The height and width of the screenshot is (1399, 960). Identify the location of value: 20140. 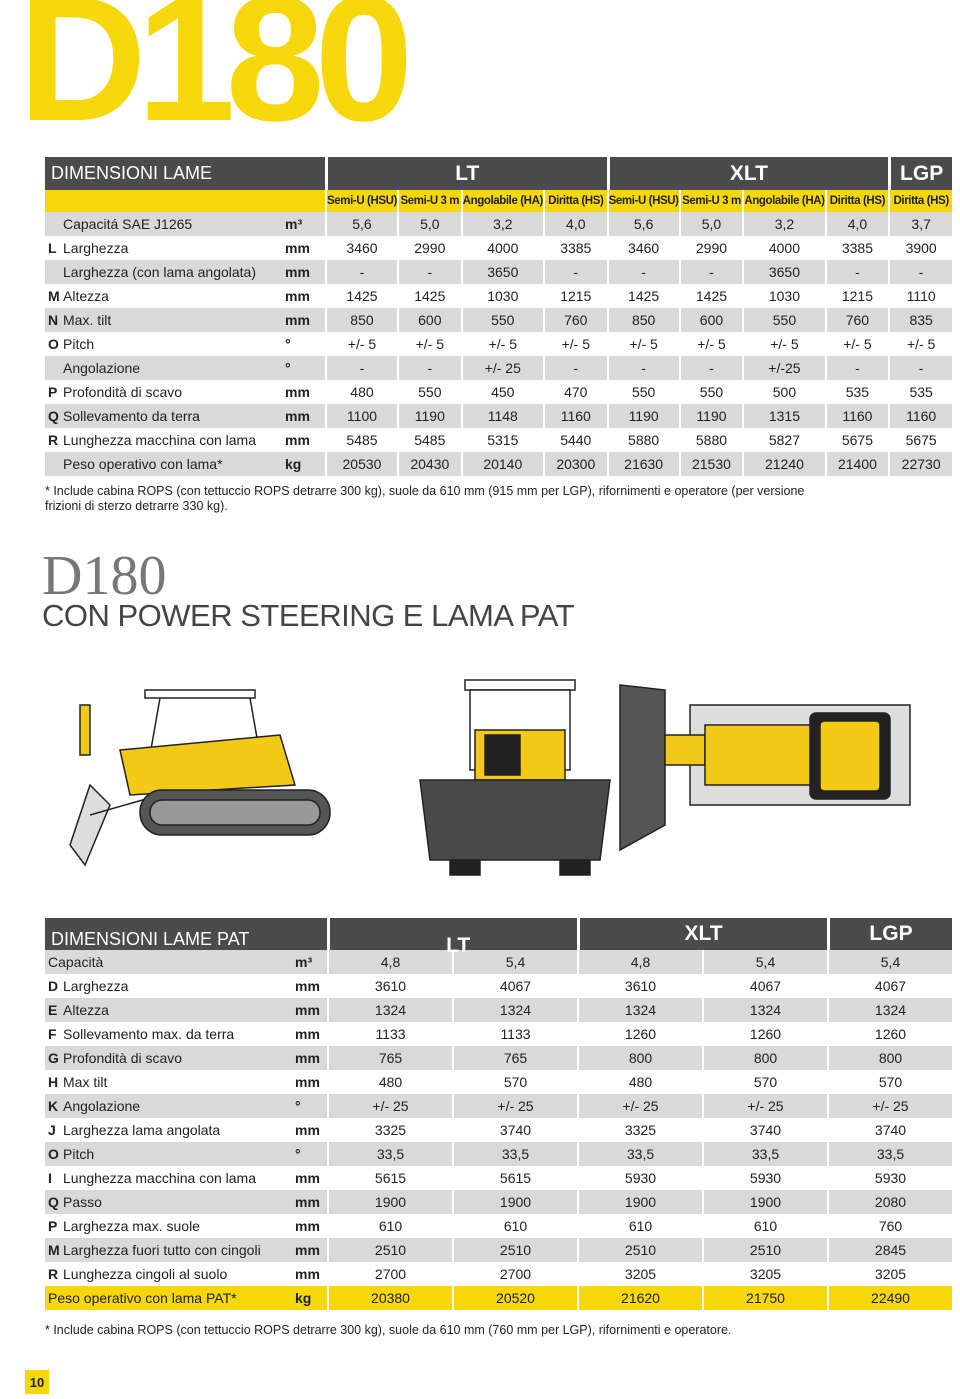
(501, 464).